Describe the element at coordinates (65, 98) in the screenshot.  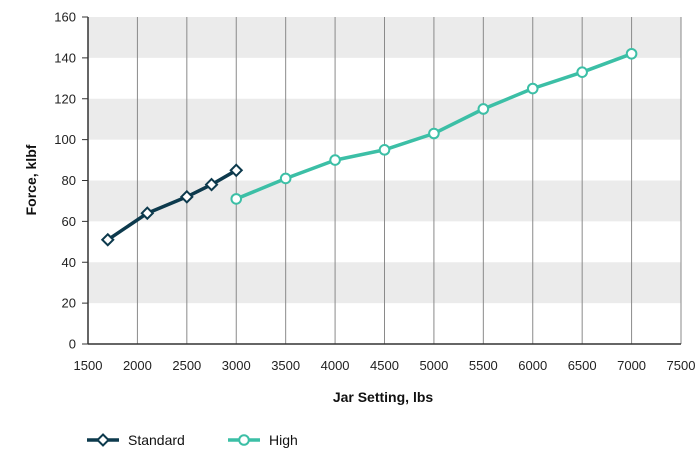
I see `y-tick-label: 120` at that location.